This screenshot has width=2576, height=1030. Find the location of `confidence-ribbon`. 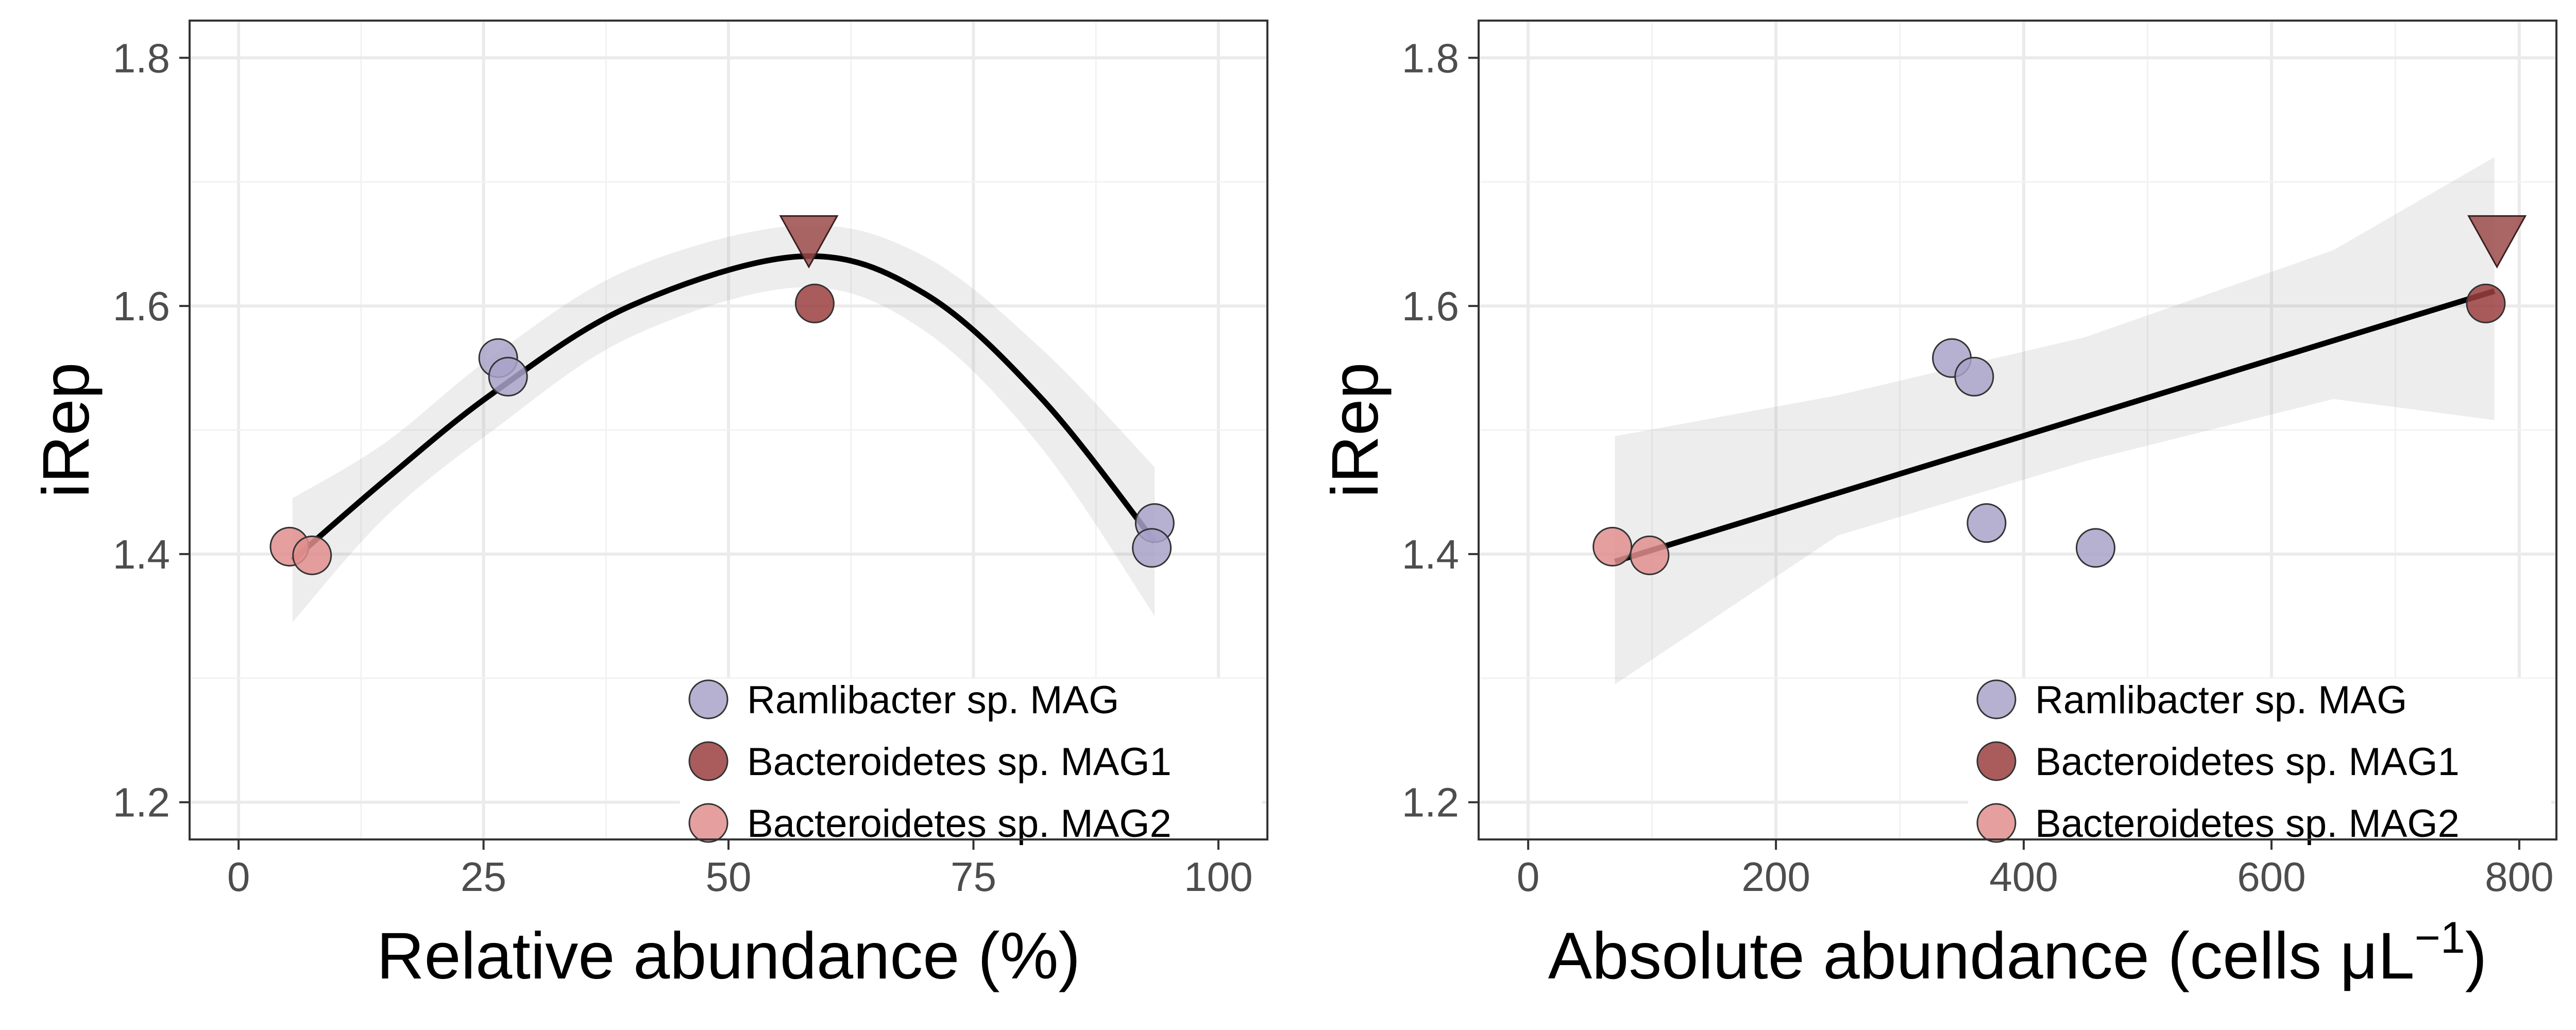

confidence-ribbon is located at coordinates (723, 424).